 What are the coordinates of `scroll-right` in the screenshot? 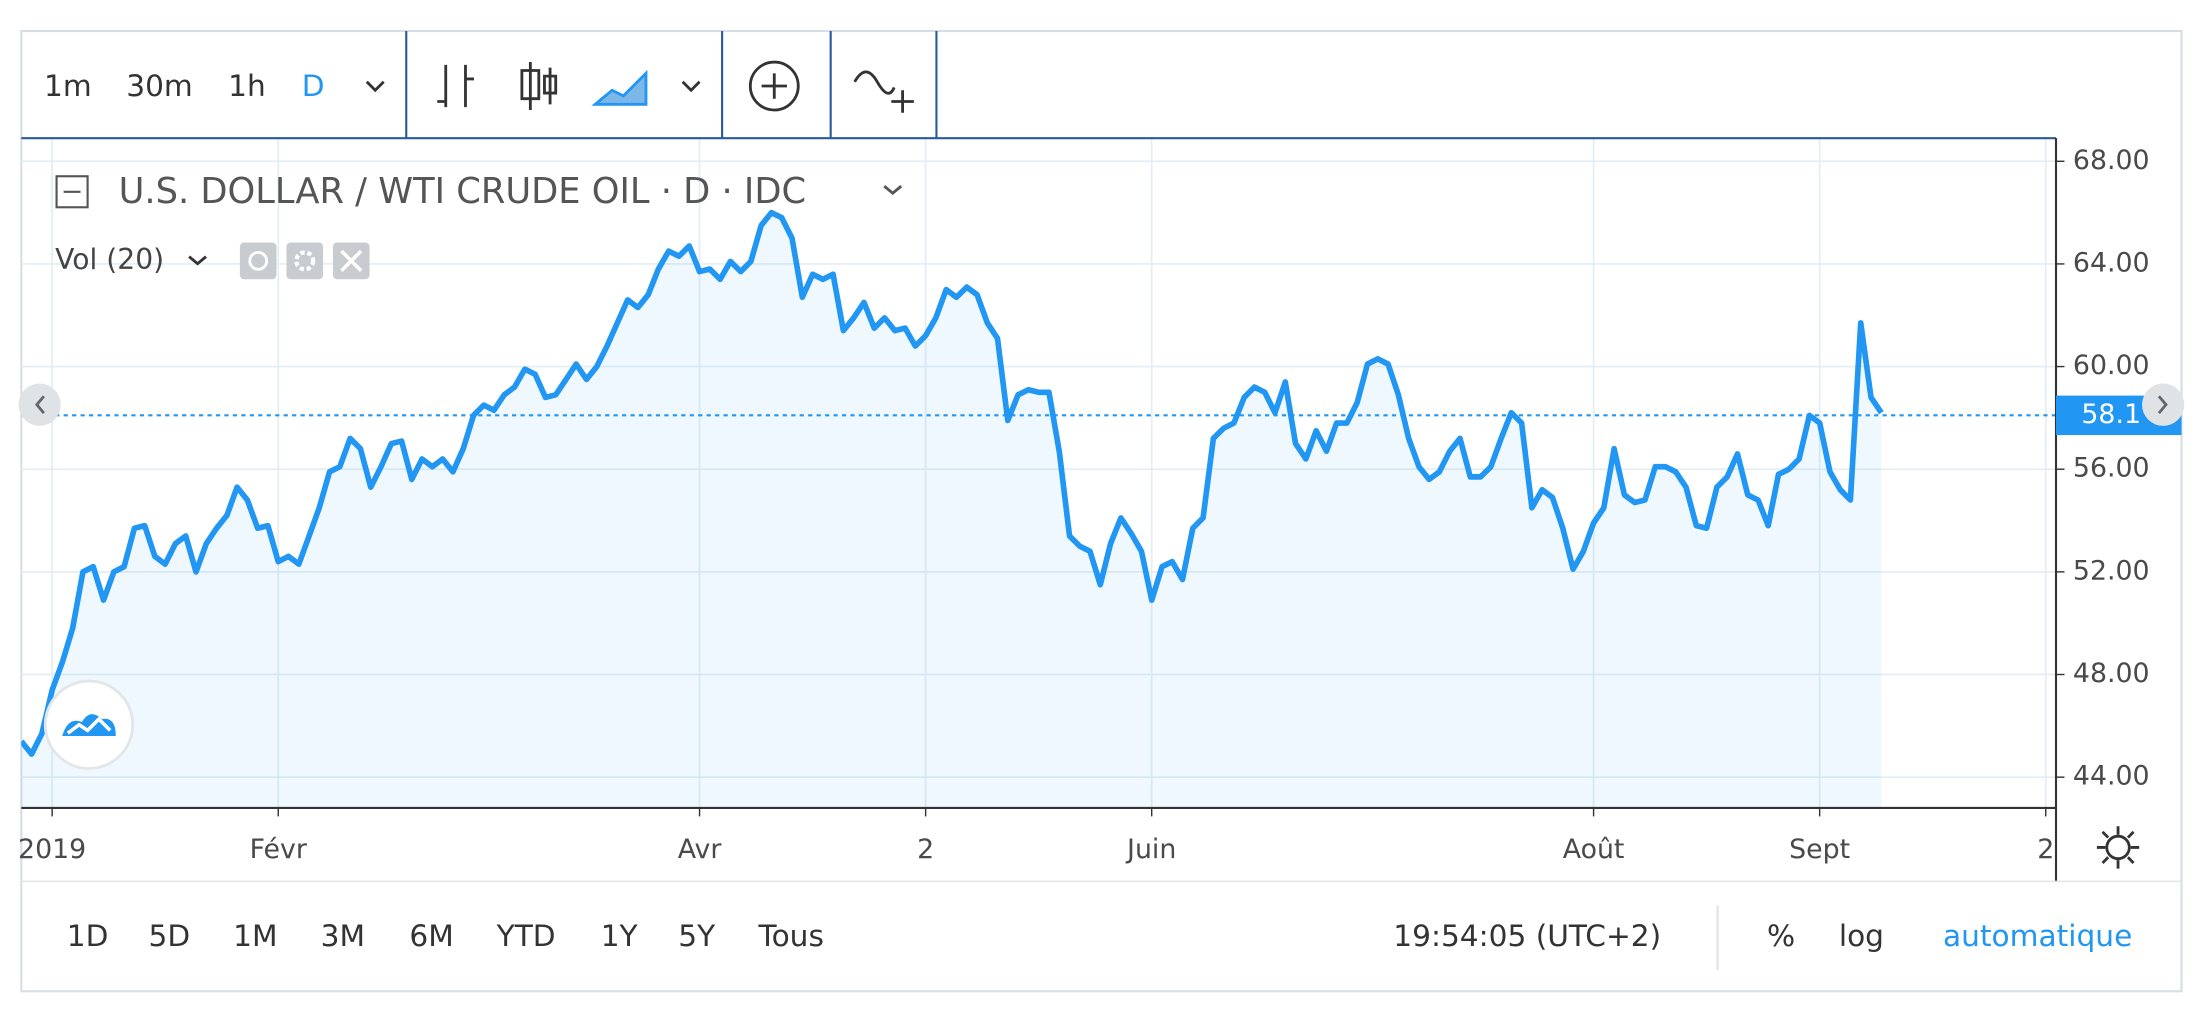 It's located at (2163, 404).